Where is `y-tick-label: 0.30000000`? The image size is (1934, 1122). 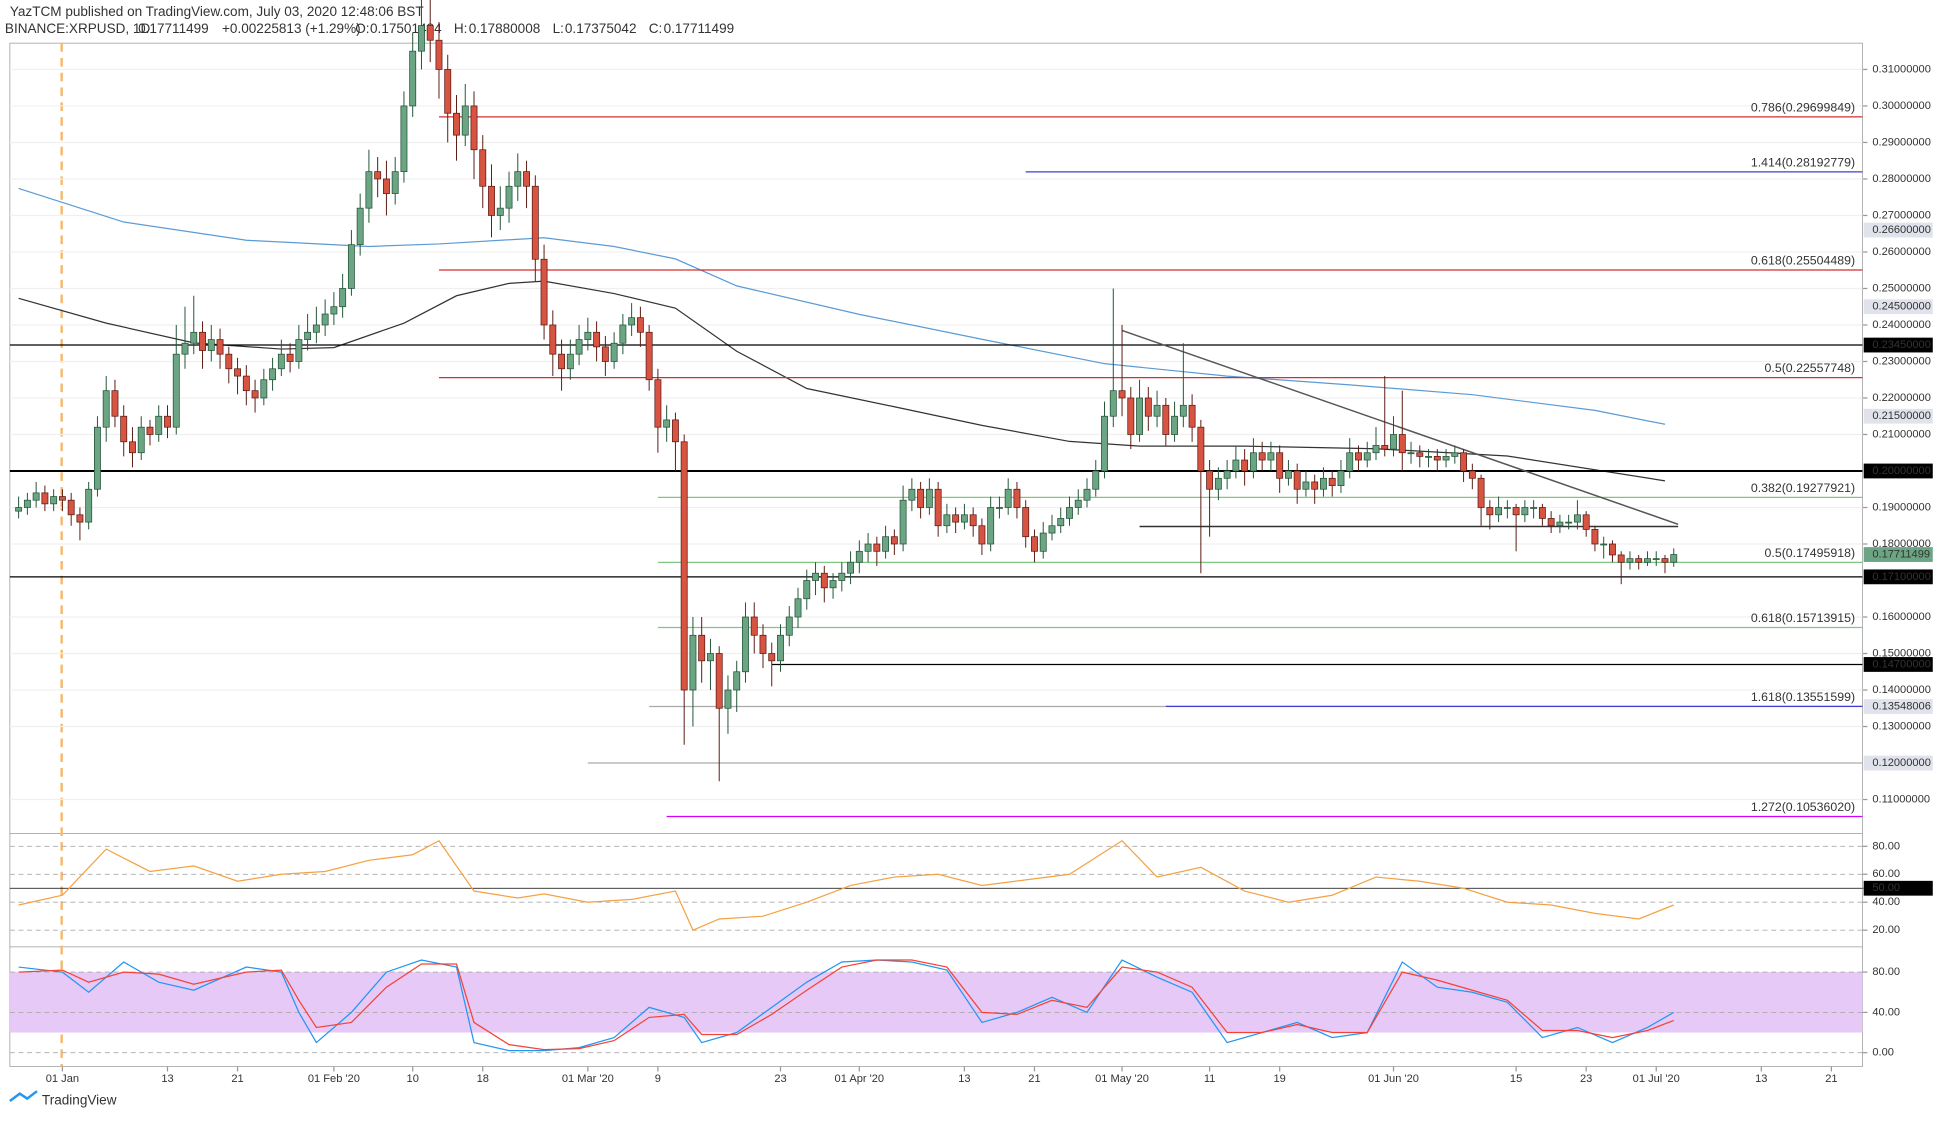
y-tick-label: 0.30000000 is located at coordinates (1901, 106).